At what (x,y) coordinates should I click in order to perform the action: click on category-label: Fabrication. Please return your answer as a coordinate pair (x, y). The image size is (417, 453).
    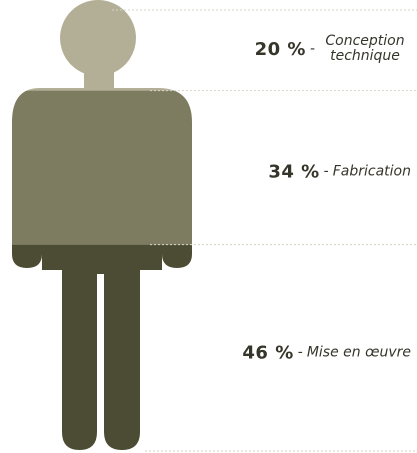
    Looking at the image, I should click on (371, 171).